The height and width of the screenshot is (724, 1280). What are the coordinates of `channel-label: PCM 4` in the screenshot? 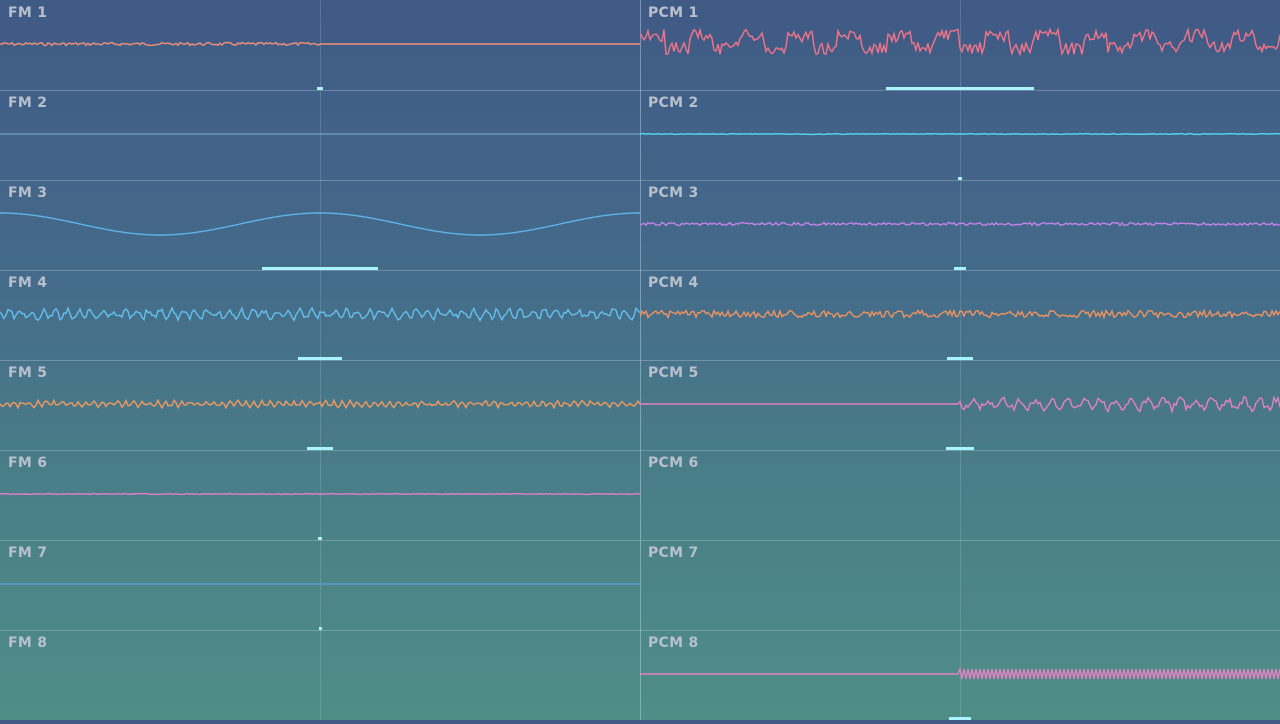 It's located at (673, 283).